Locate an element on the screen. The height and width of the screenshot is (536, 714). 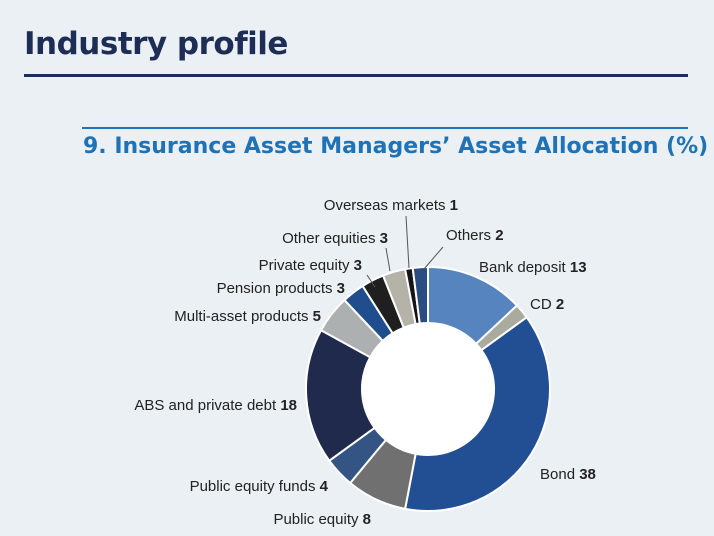
slice-label-name: Others is located at coordinates (470, 235).